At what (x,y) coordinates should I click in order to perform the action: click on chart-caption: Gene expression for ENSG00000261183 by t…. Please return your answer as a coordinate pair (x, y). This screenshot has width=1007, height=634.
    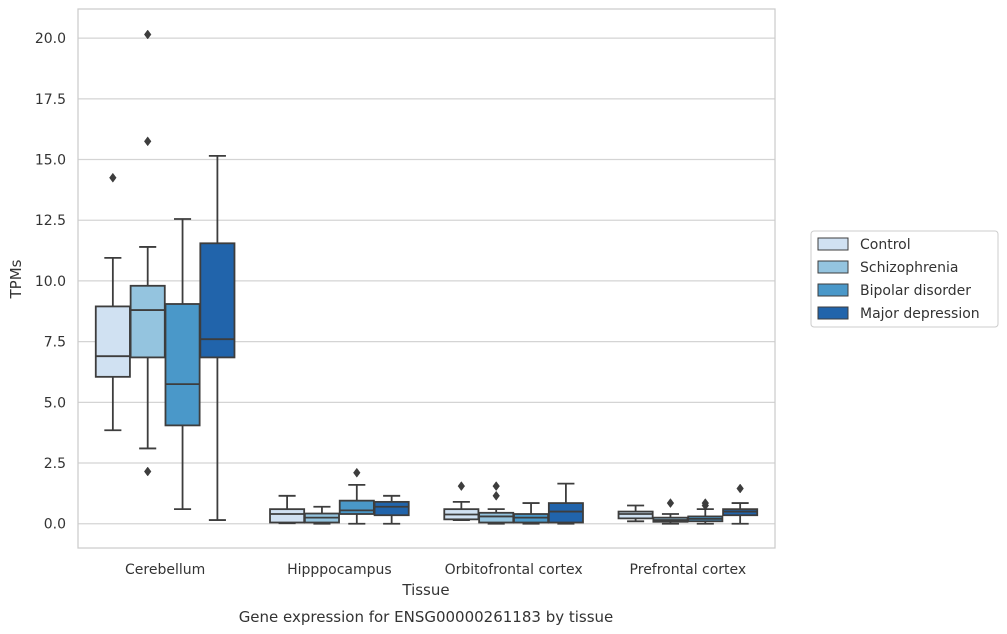
    Looking at the image, I should click on (426, 617).